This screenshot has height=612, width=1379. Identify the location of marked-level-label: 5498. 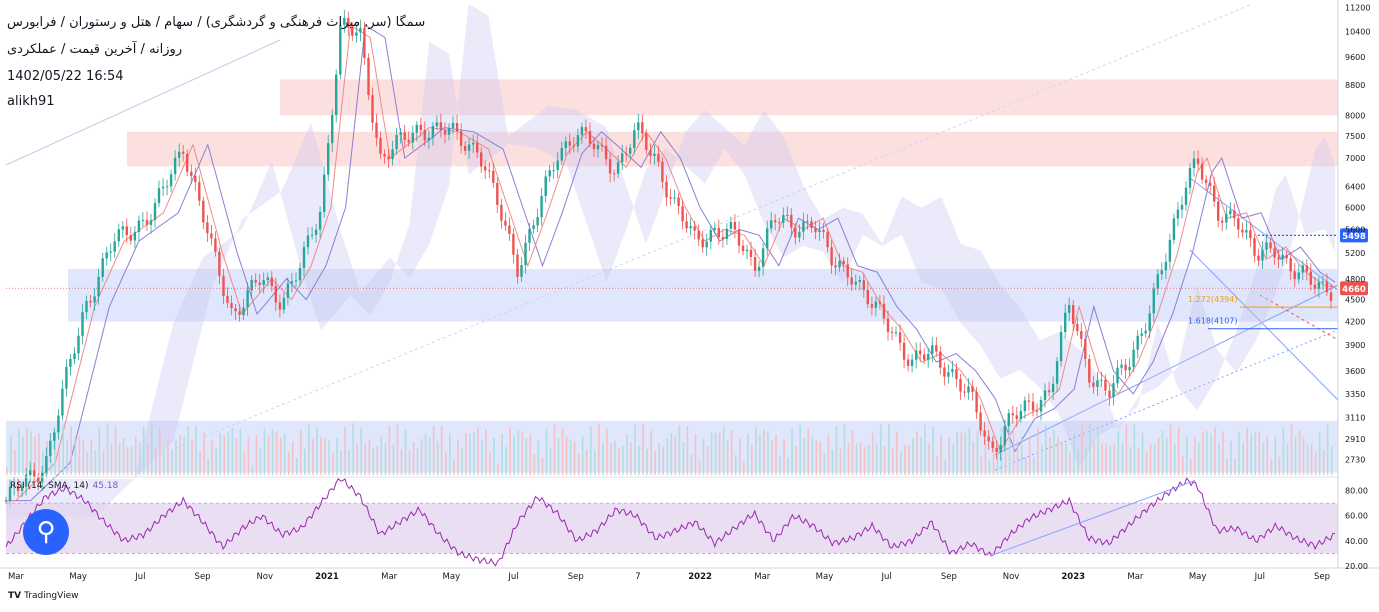
(1354, 237).